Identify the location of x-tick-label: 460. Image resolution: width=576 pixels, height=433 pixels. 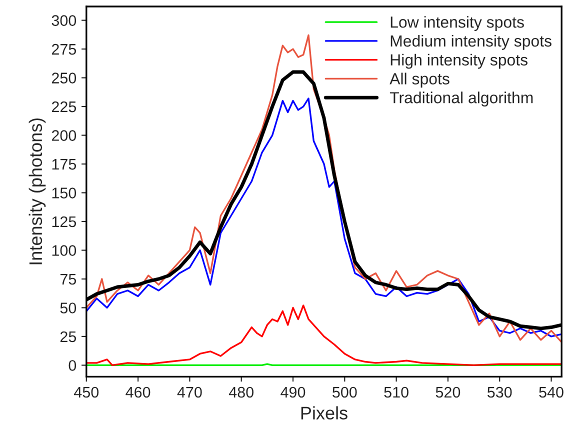
(138, 392).